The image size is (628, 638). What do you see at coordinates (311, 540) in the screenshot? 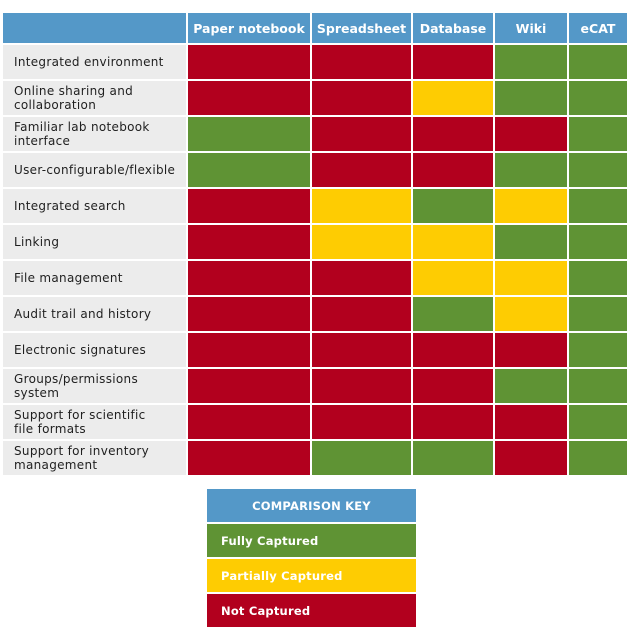
I see `key-fully-captured: Fully Captured` at bounding box center [311, 540].